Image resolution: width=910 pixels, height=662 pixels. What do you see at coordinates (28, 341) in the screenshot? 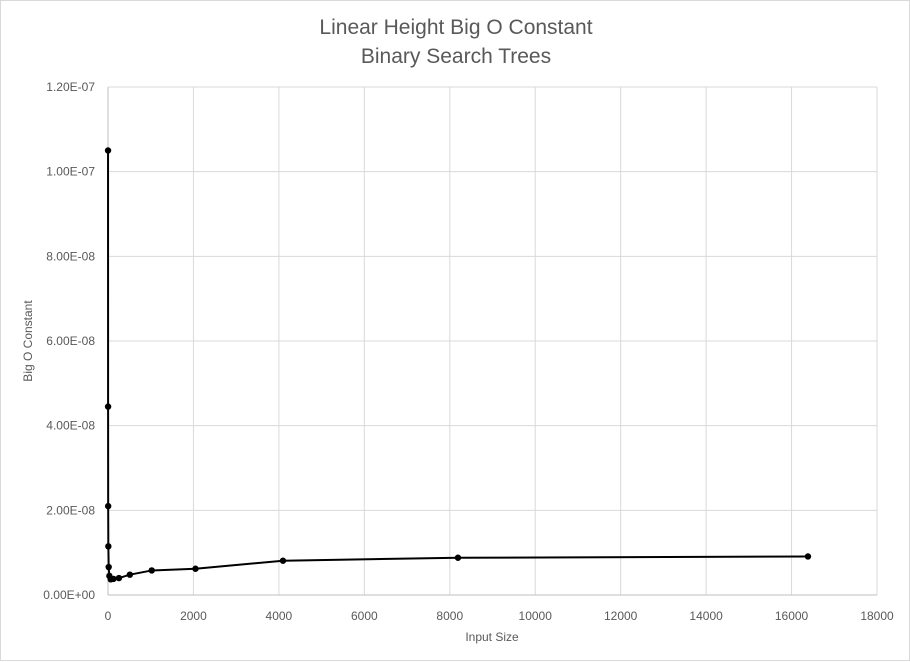
I see `y-axis-title: Big O Constant` at bounding box center [28, 341].